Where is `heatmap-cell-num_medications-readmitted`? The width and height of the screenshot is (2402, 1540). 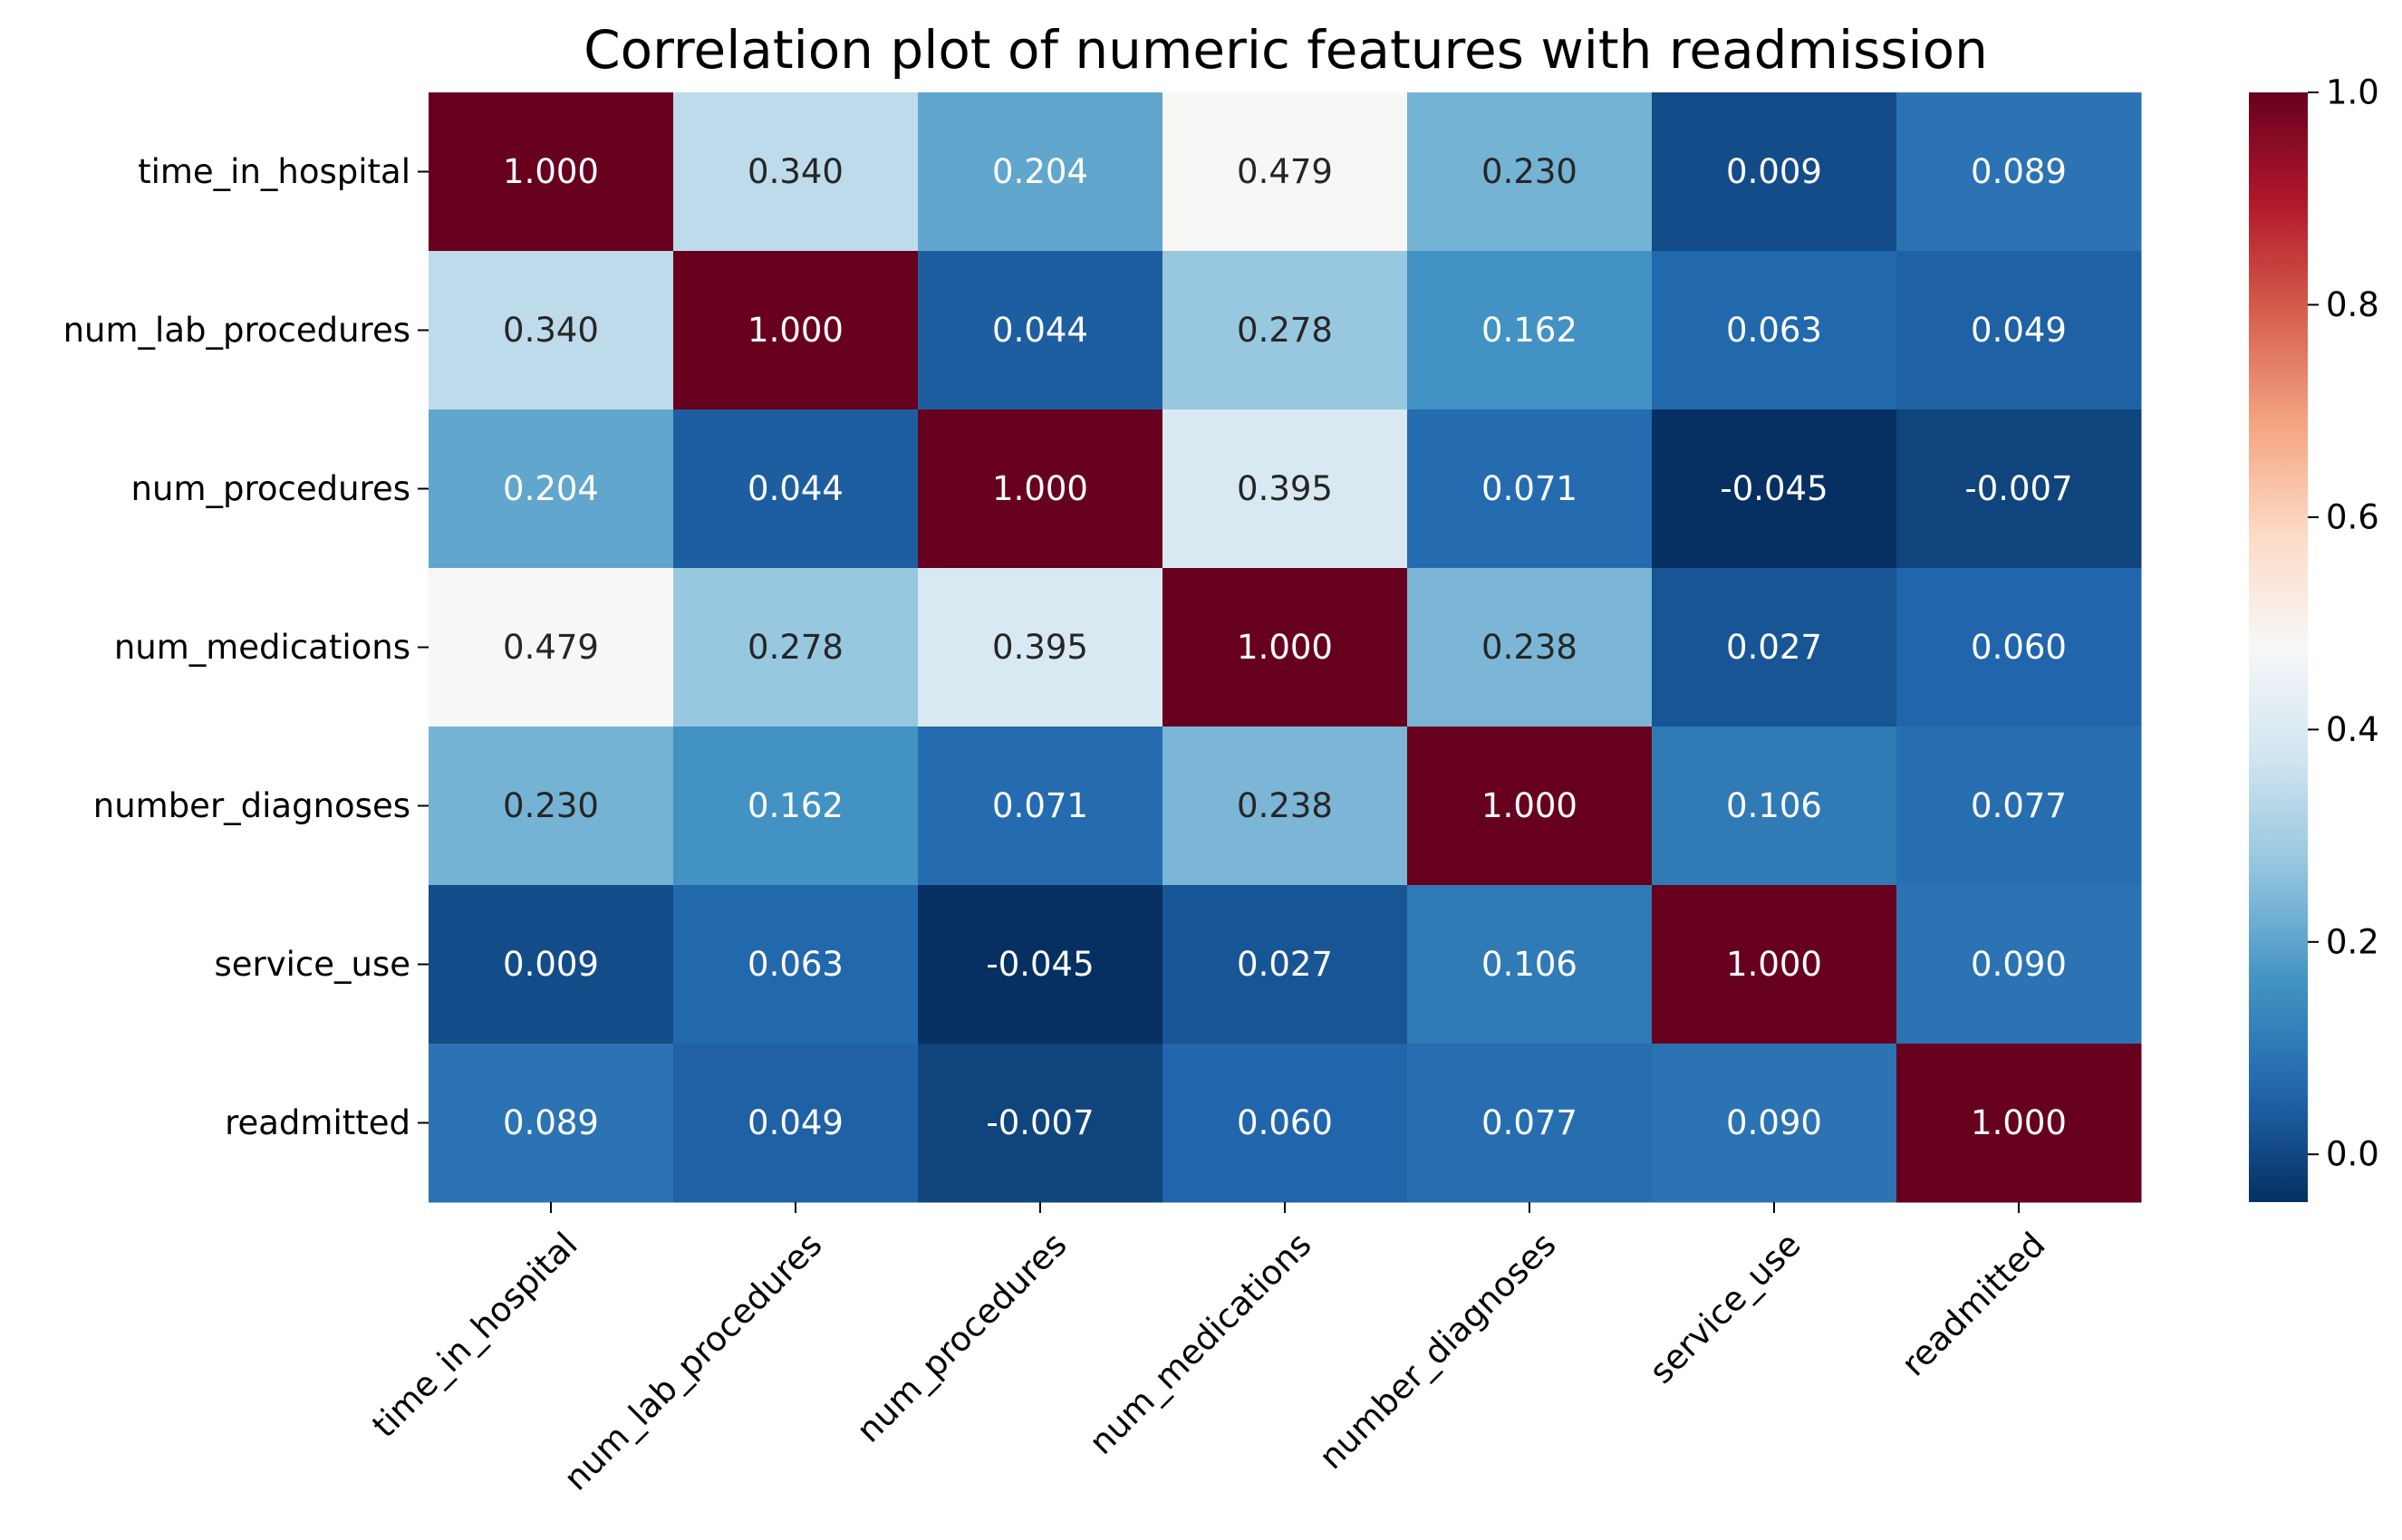
heatmap-cell-num_medications-readmitted is located at coordinates (2019, 647).